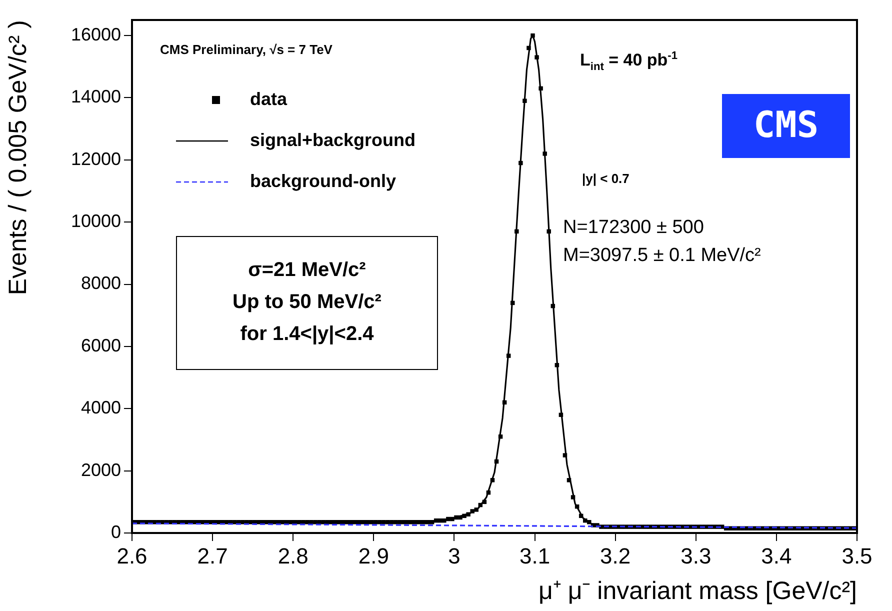  I want to click on y-tick-label: 16000, so click(95, 34).